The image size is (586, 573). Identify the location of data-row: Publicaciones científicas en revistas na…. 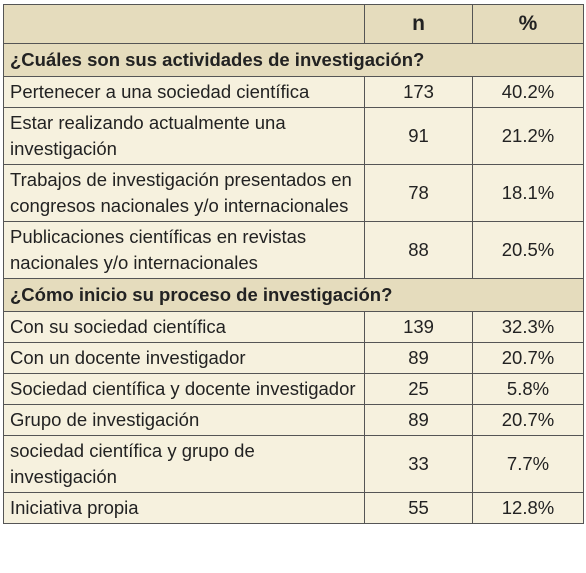
(293, 250).